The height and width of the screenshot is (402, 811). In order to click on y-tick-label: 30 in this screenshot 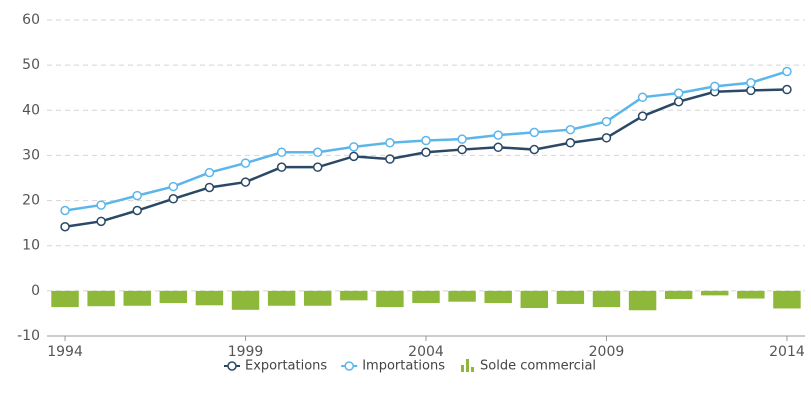, I will do `click(31, 155)`.